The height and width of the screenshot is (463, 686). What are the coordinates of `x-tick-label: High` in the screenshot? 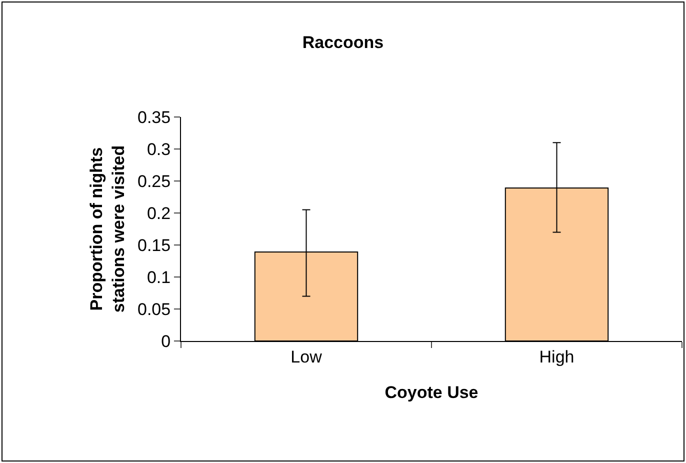 It's located at (556, 356).